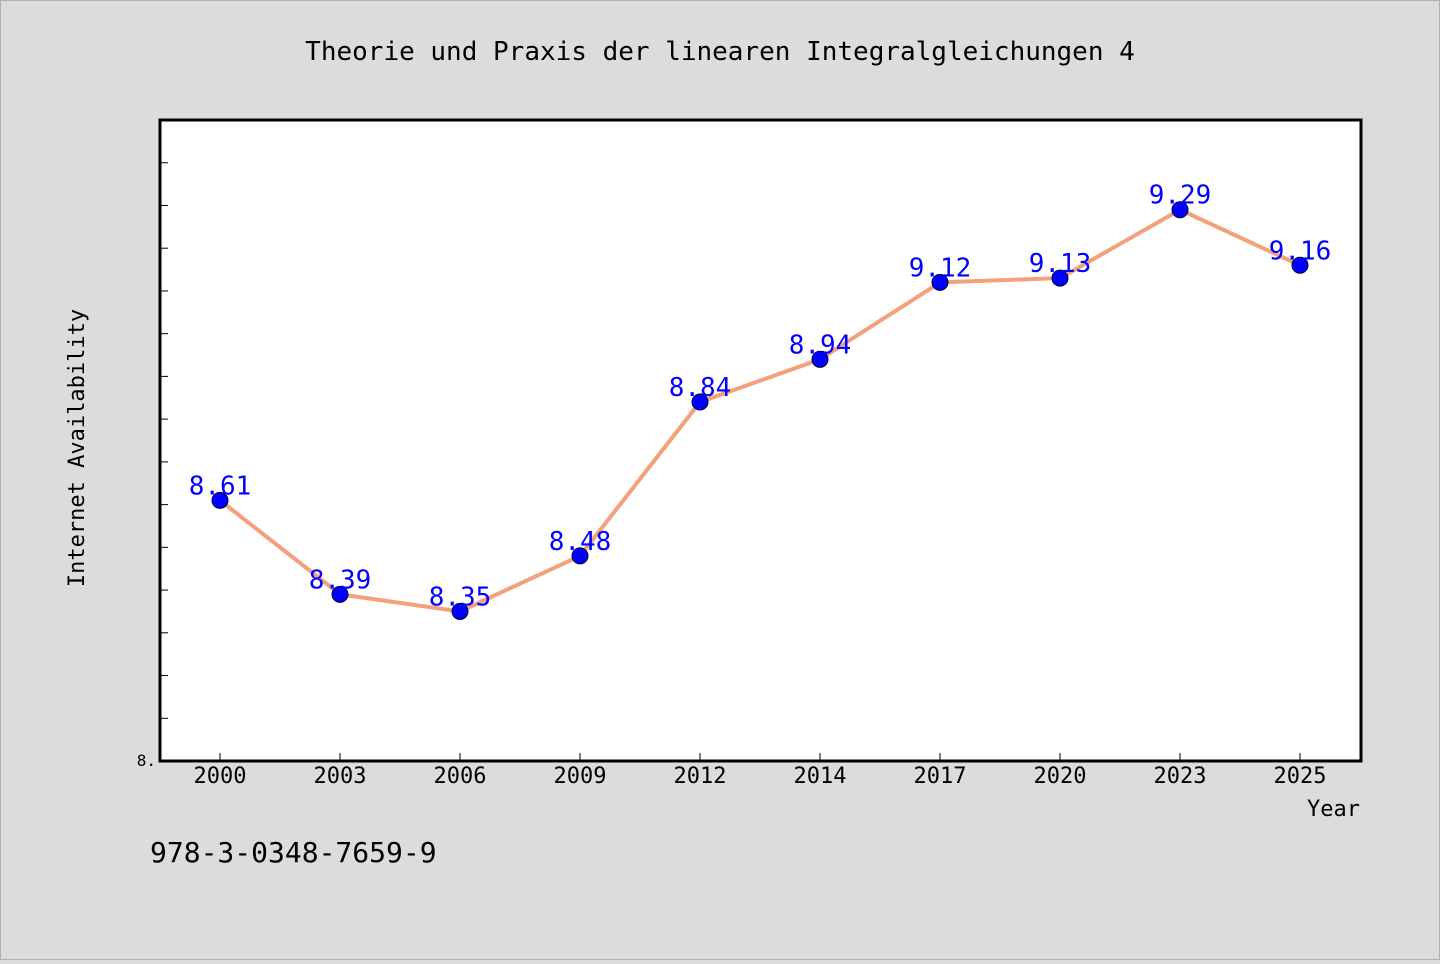 The image size is (1440, 964). What do you see at coordinates (940, 268) in the screenshot?
I see `data-label: 9.12` at bounding box center [940, 268].